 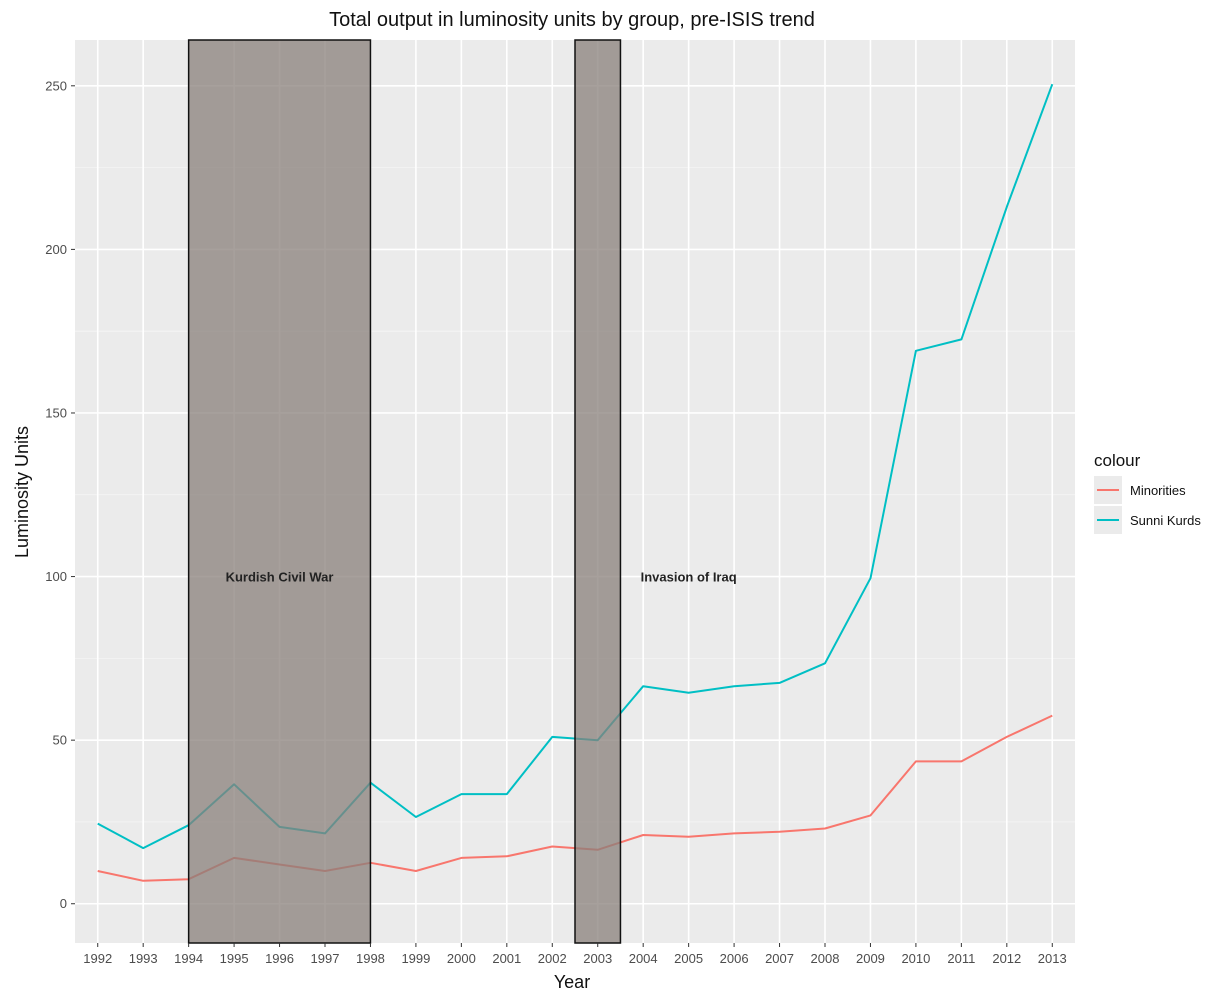 I want to click on y-axis-title: Luminosity Units, so click(x=22, y=492).